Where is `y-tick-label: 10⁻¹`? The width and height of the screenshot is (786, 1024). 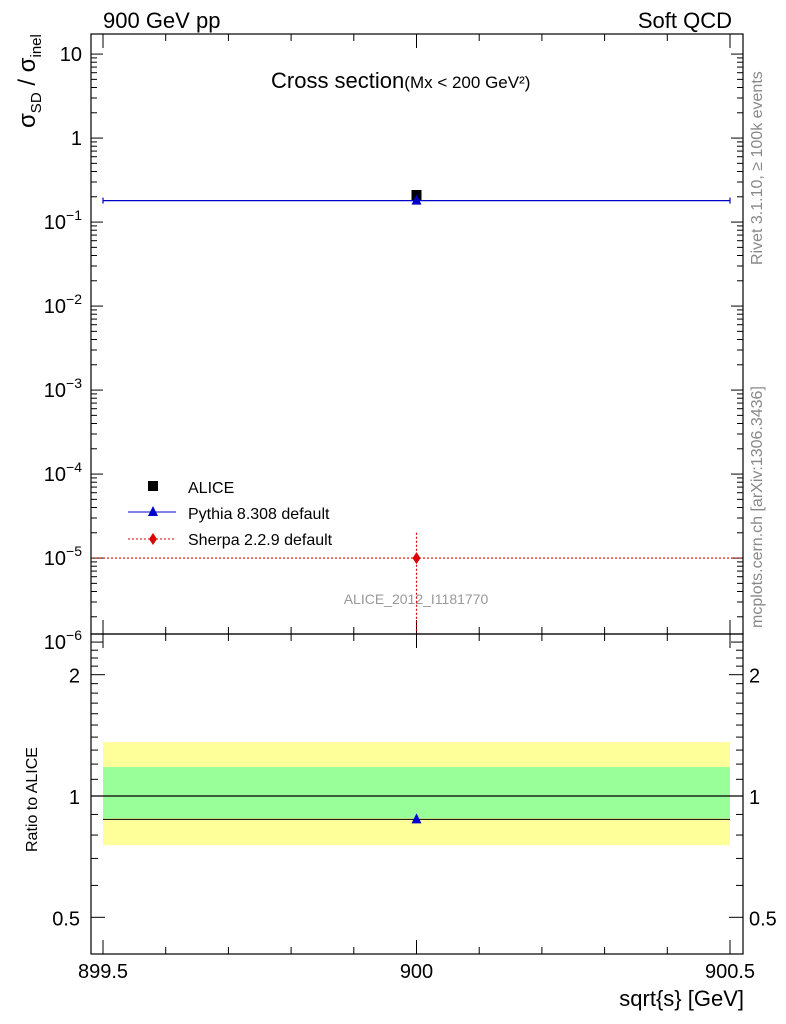
y-tick-label: 10⁻¹ is located at coordinates (63, 220).